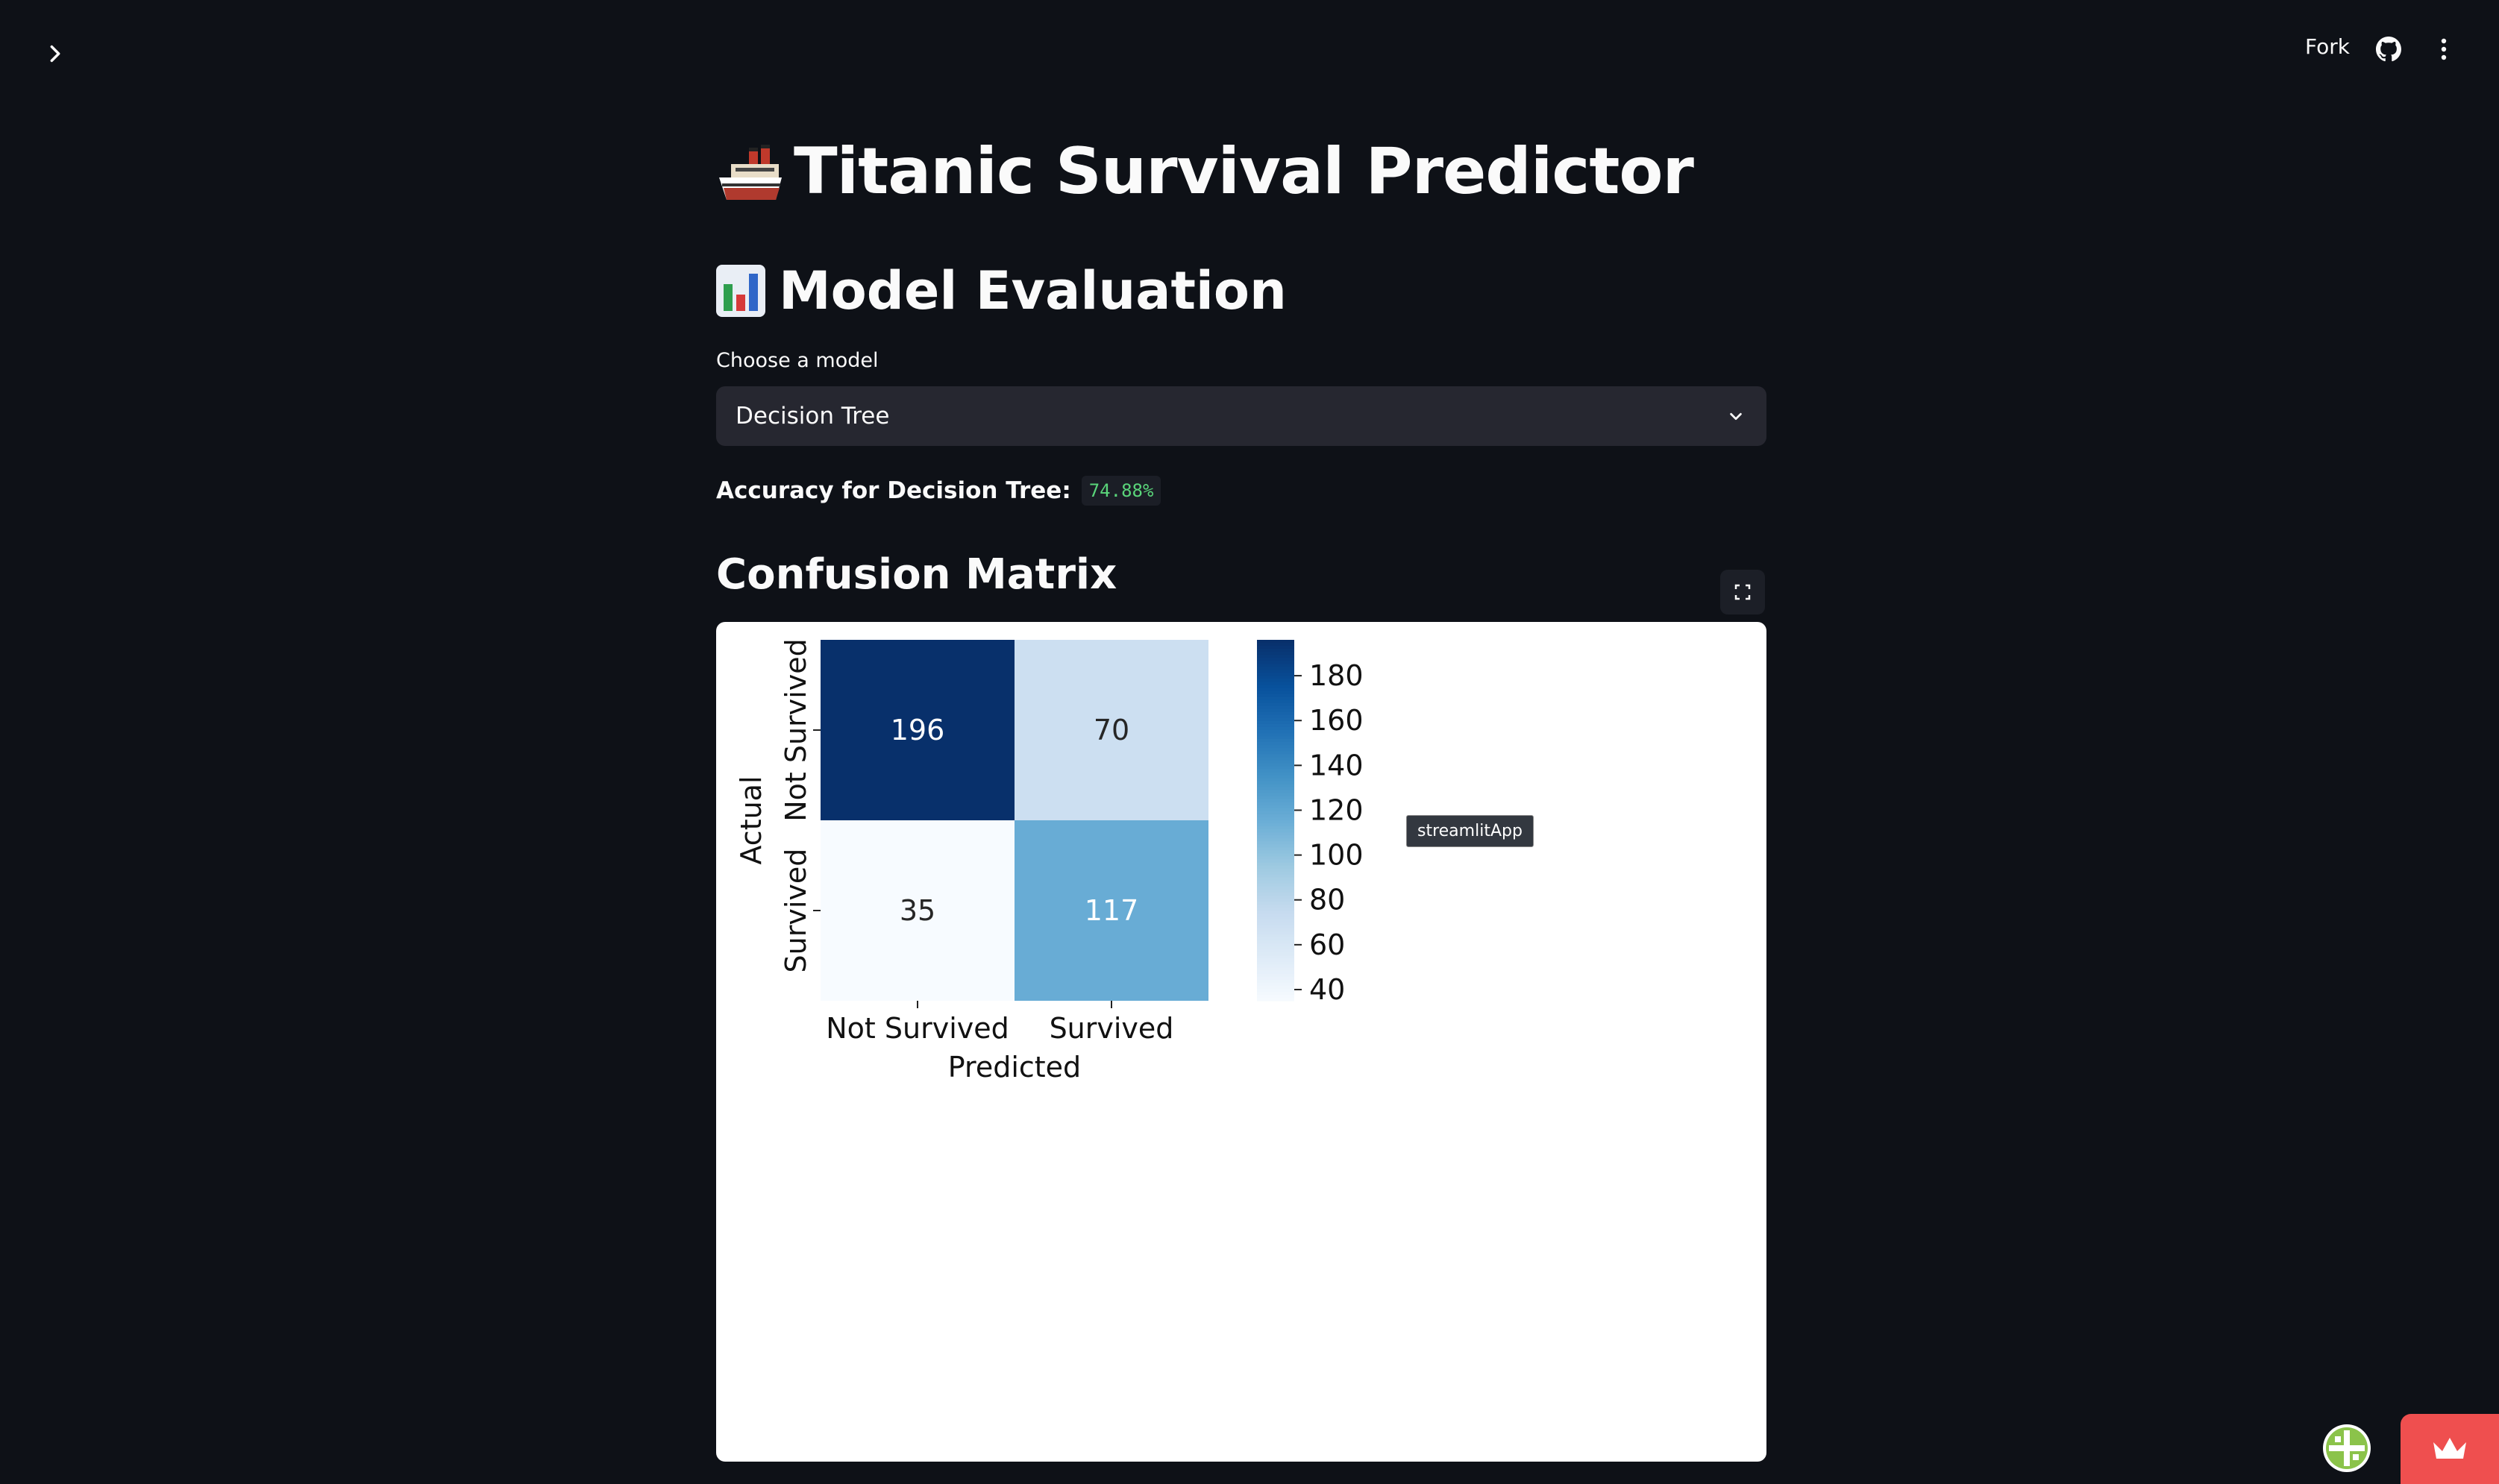  Describe the element at coordinates (918, 1028) in the screenshot. I see `x-tick-label: Not Survived` at that location.